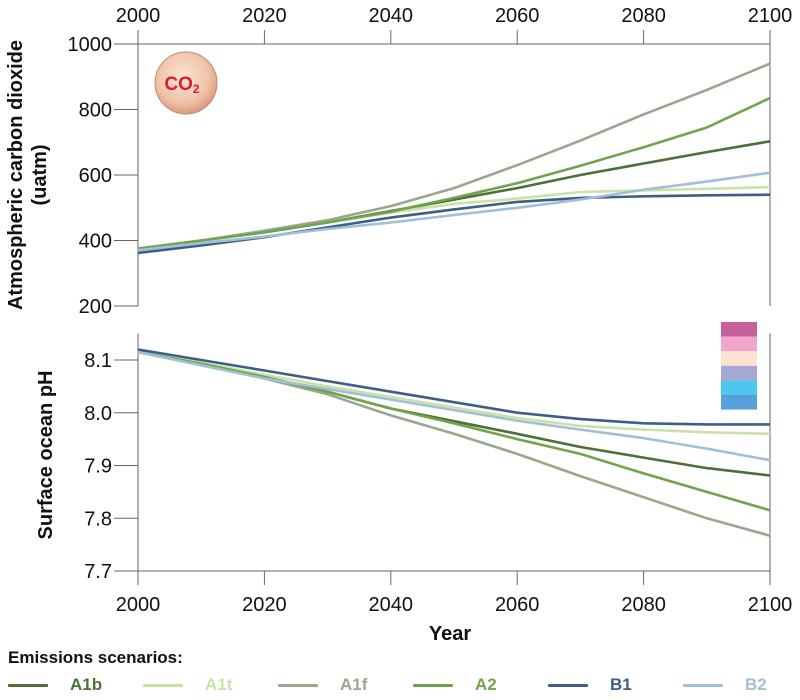 The height and width of the screenshot is (700, 800). Describe the element at coordinates (219, 684) in the screenshot. I see `legend-label: A1t` at that location.